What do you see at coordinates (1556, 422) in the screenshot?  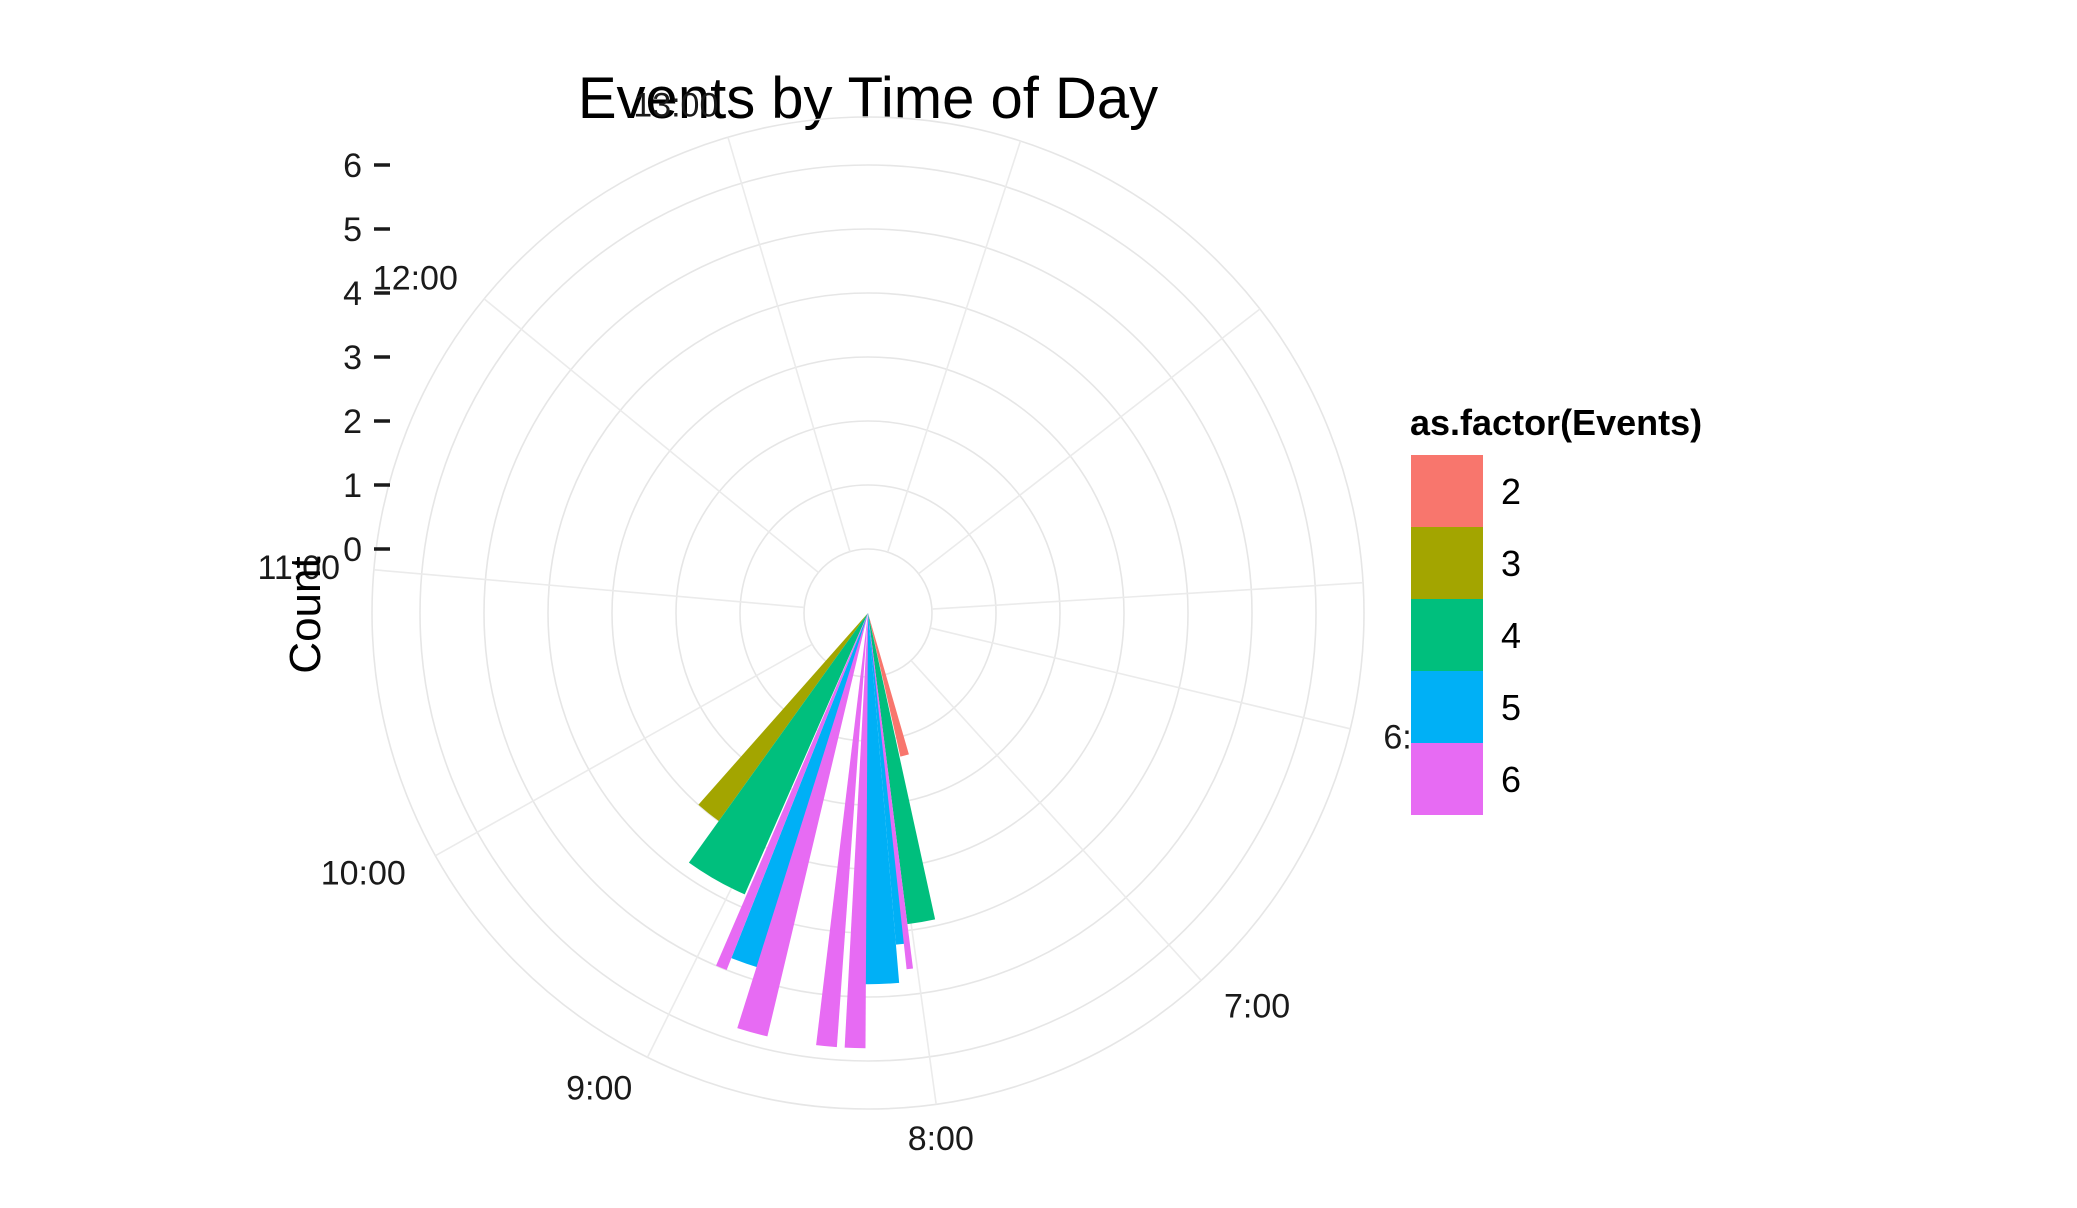 I see `legend-title: as.factor(Events)` at bounding box center [1556, 422].